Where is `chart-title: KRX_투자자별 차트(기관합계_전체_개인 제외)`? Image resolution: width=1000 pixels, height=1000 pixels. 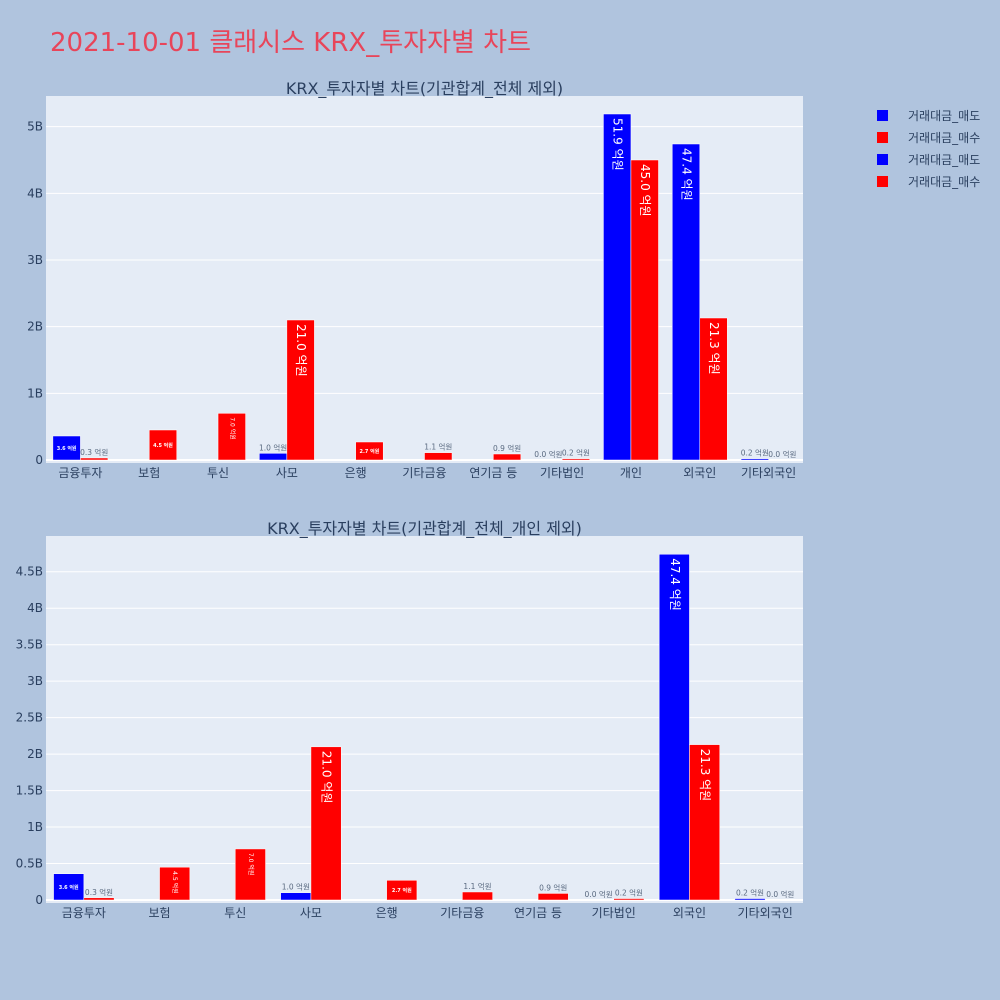
chart-title: KRX_투자자별 차트(기관합계_전체_개인 제외) is located at coordinates (424, 529).